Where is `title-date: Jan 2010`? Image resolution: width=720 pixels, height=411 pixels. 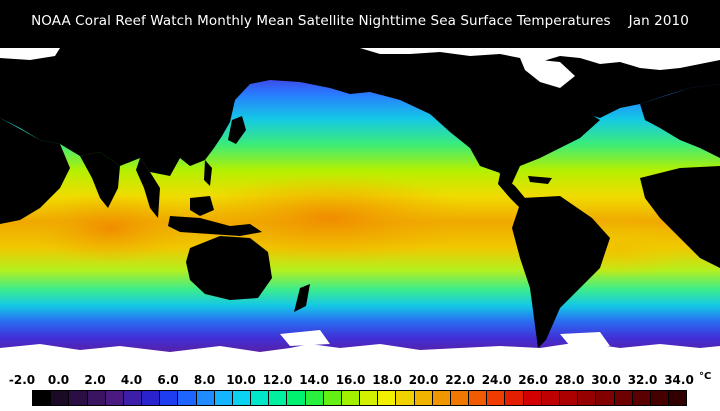 title-date: Jan 2010 is located at coordinates (658, 21).